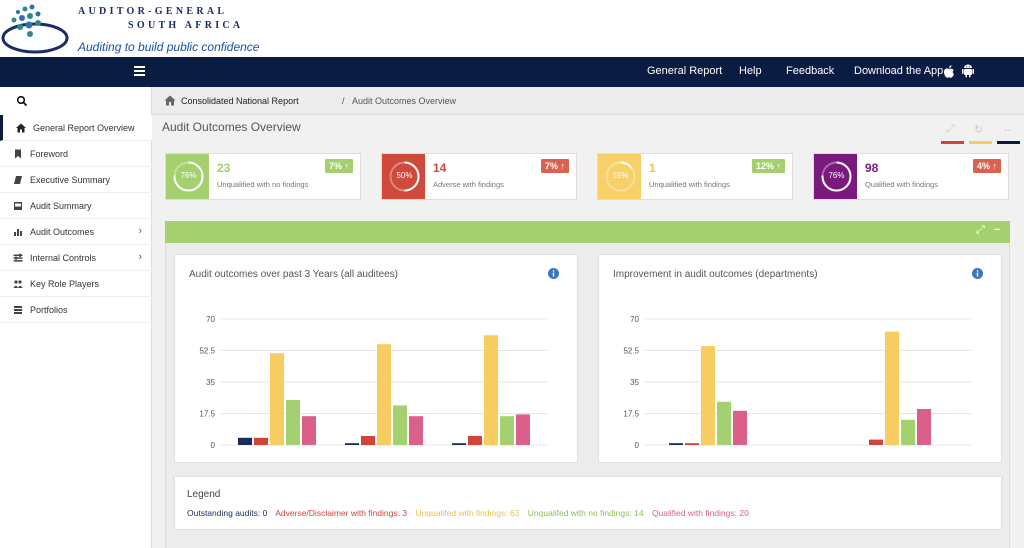 The width and height of the screenshot is (1024, 548). Describe the element at coordinates (61, 206) in the screenshot. I see `sidebar-item-label: Audit Summary` at that location.